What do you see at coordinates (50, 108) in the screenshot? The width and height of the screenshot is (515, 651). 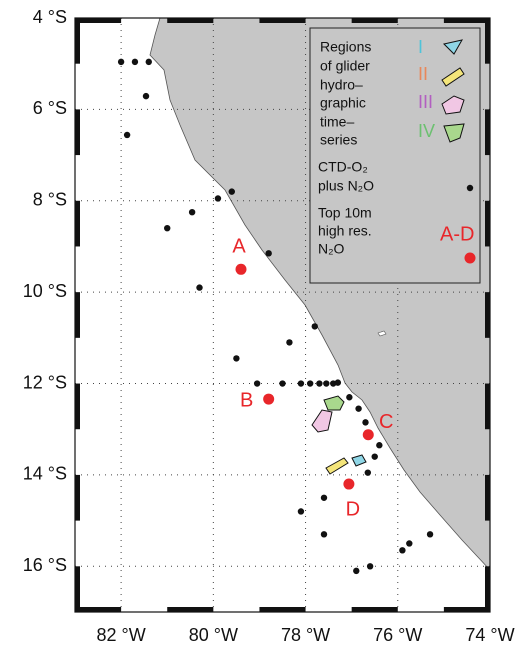 I see `lat-tick-label: 6 °S` at bounding box center [50, 108].